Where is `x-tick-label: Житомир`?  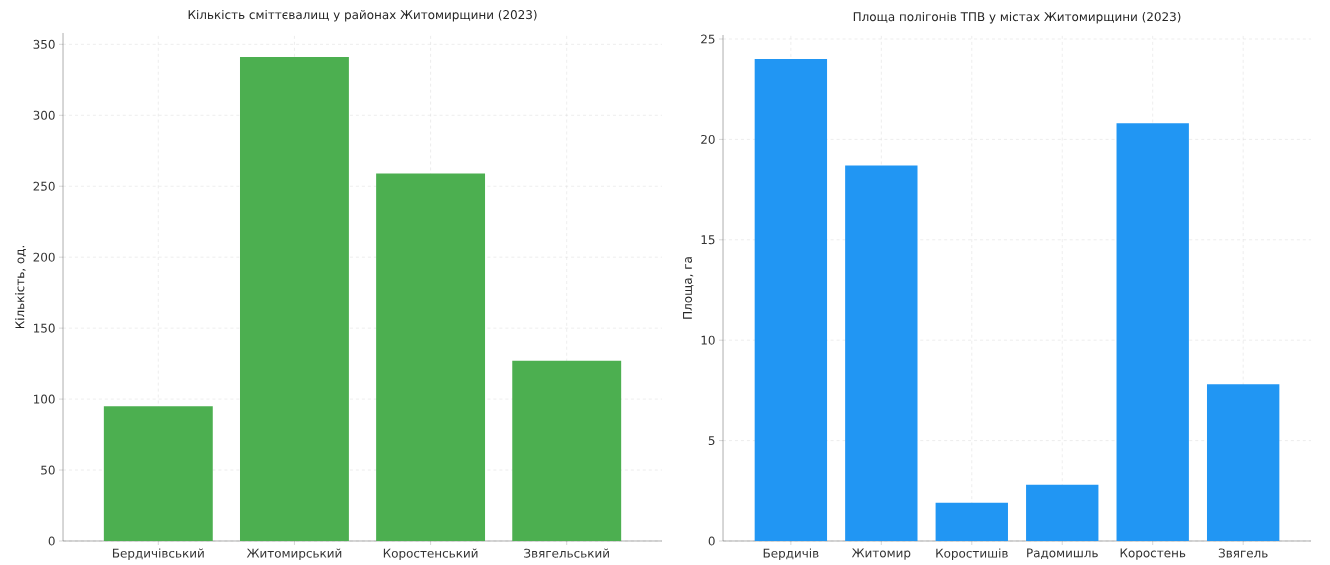
x-tick-label: Житомир is located at coordinates (881, 554).